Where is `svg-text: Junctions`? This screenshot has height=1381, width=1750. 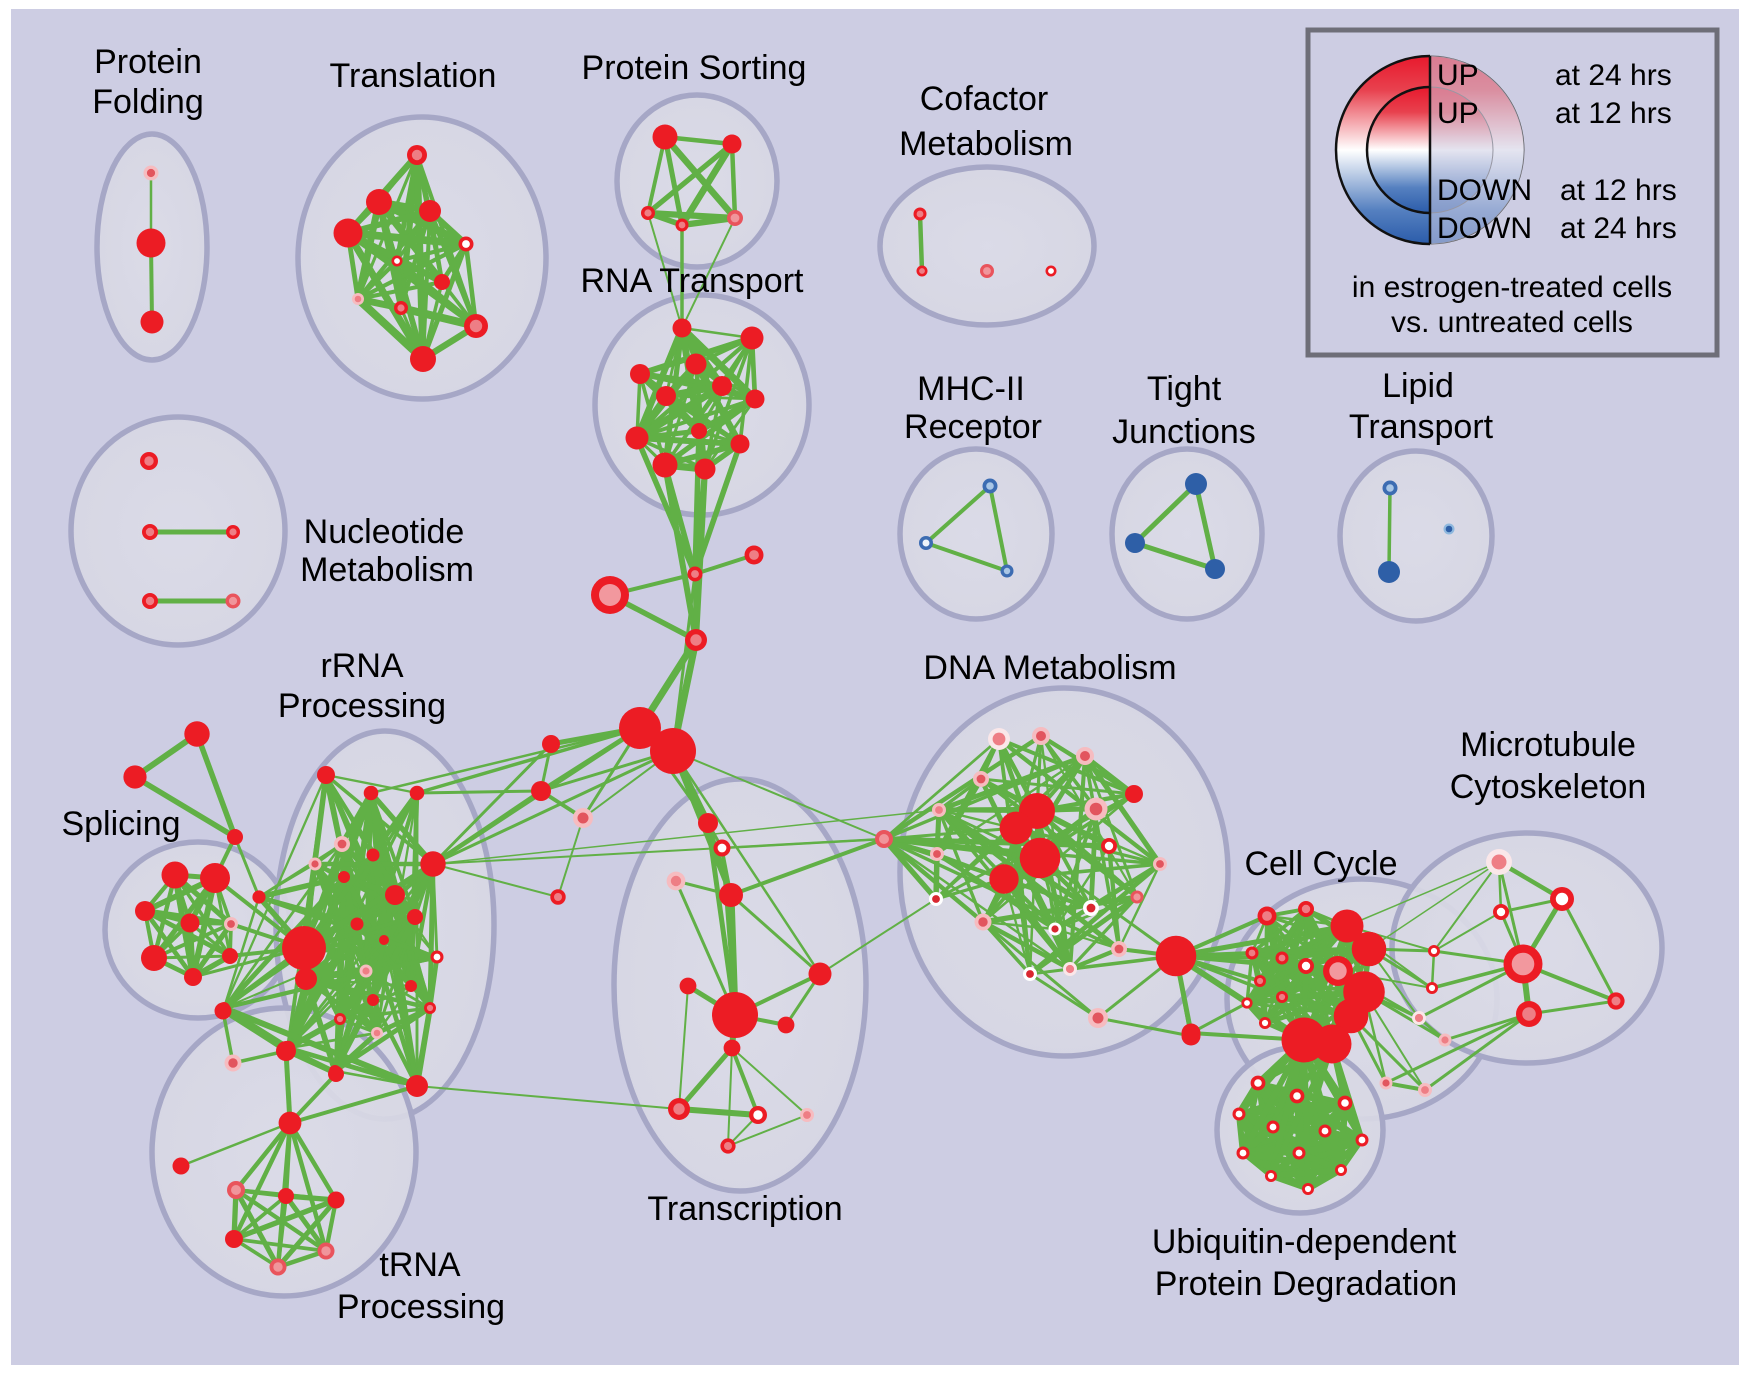
svg-text: Junctions is located at coordinates (1184, 432).